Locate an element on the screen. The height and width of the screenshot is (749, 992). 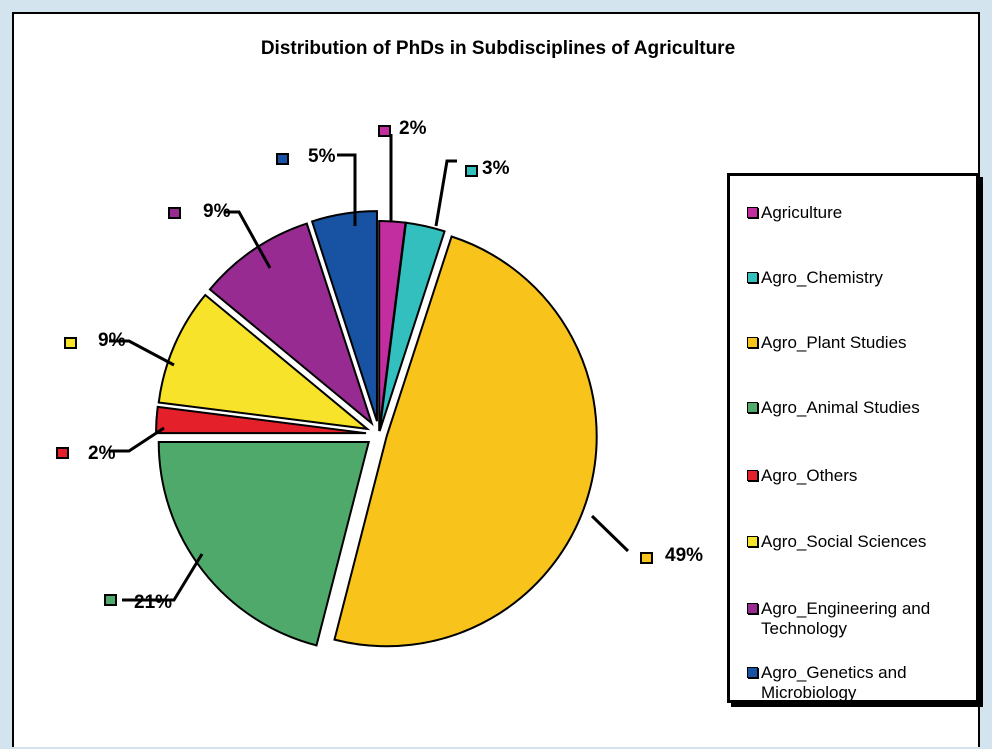
legend-label: Agro_Engineering and Technology is located at coordinates (846, 618).